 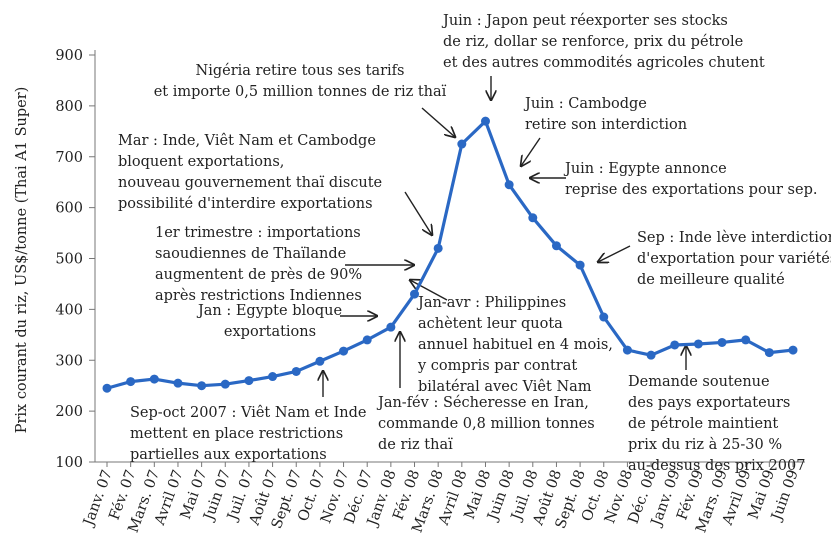 I want to click on annotation: Jan-avr : Philippines, so click(x=491, y=303).